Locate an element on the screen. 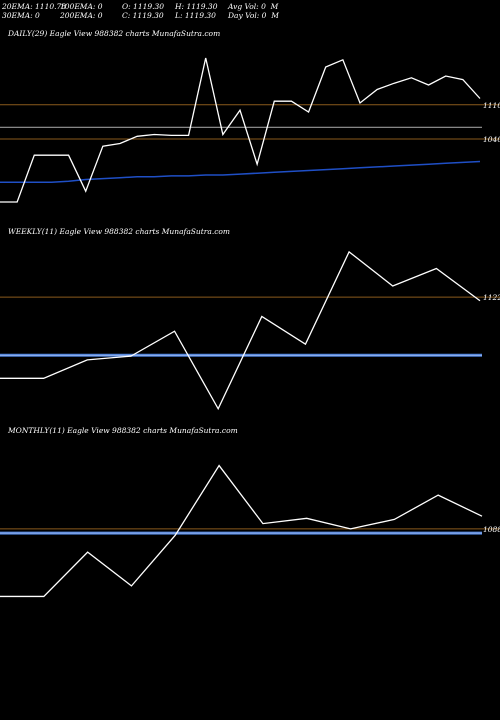 The width and height of the screenshot is (500, 720). header-open: O: 1119.30 is located at coordinates (143, 6).